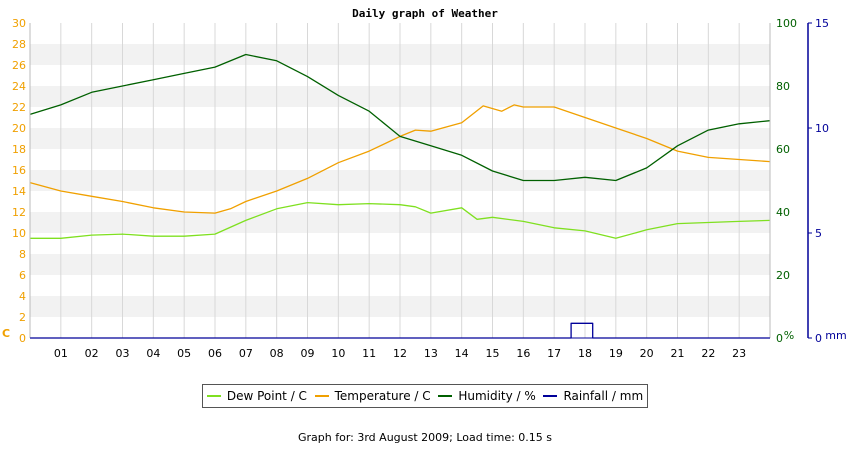 This screenshot has width=850, height=450. What do you see at coordinates (818, 181) in the screenshot?
I see `rainfall-axis-ticks: 0 5 10 15` at bounding box center [818, 181].